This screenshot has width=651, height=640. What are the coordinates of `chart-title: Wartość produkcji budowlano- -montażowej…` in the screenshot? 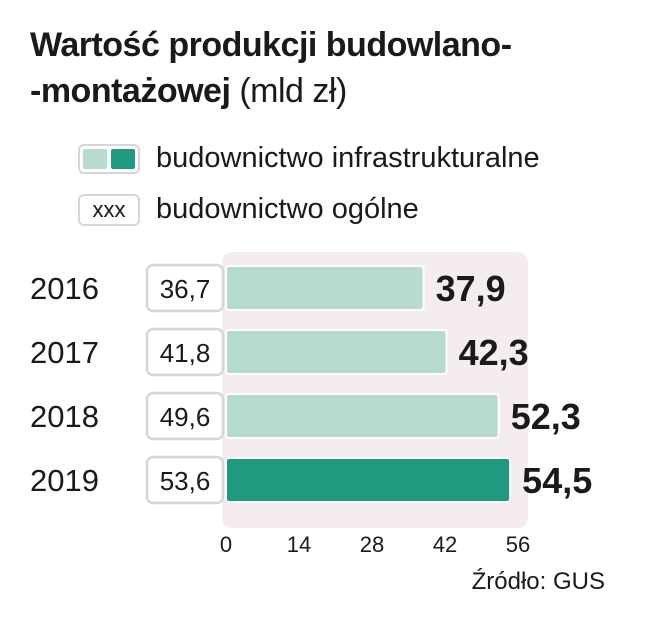 It's located at (330, 68).